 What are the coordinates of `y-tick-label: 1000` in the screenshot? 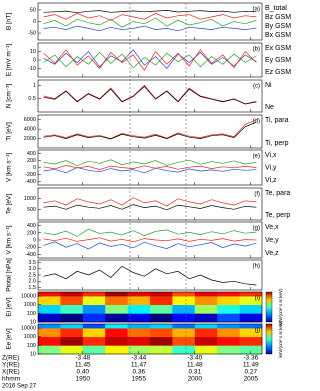 It's located at (30, 305).